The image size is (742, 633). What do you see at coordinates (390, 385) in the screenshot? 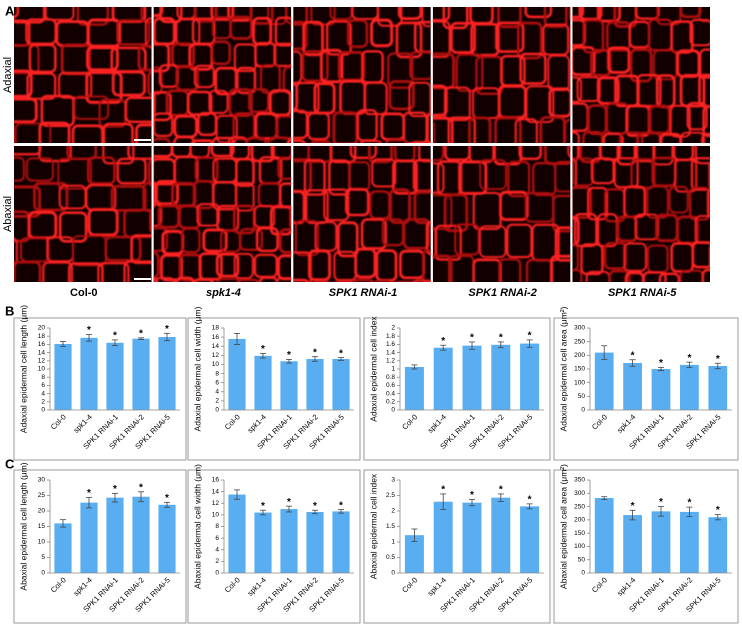
I see `y-tick-label: 0.6` at bounding box center [390, 385].